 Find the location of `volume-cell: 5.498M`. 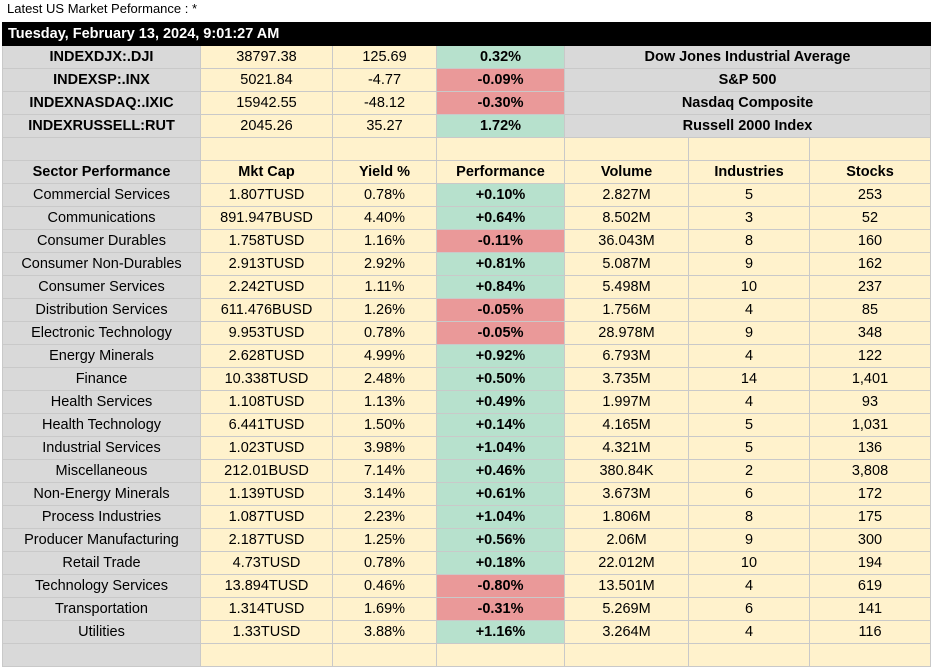

volume-cell: 5.498M is located at coordinates (626, 287).